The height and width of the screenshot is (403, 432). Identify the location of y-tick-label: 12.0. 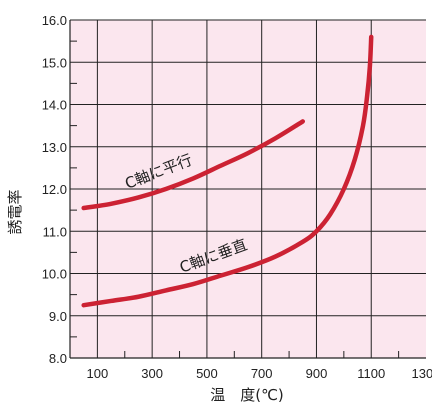
(54, 189).